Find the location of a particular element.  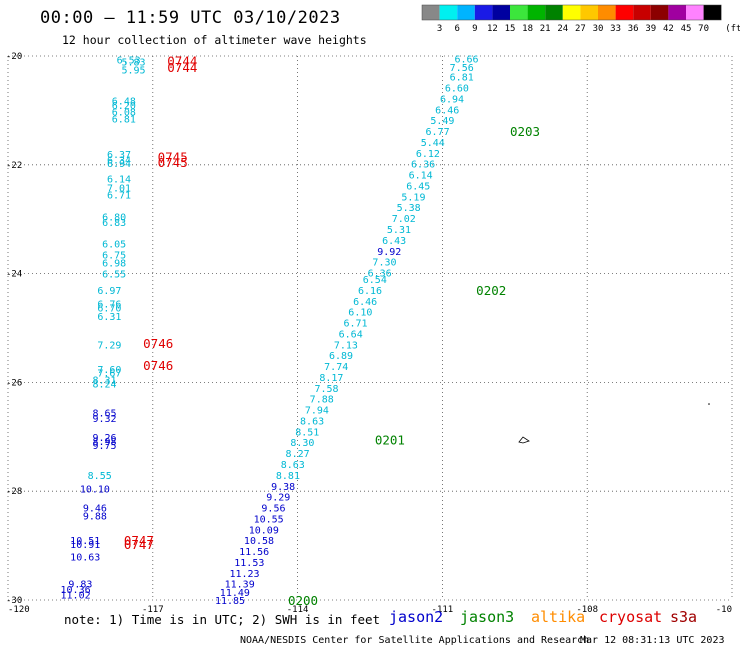

wave-height-label: 8.63 is located at coordinates (293, 465).